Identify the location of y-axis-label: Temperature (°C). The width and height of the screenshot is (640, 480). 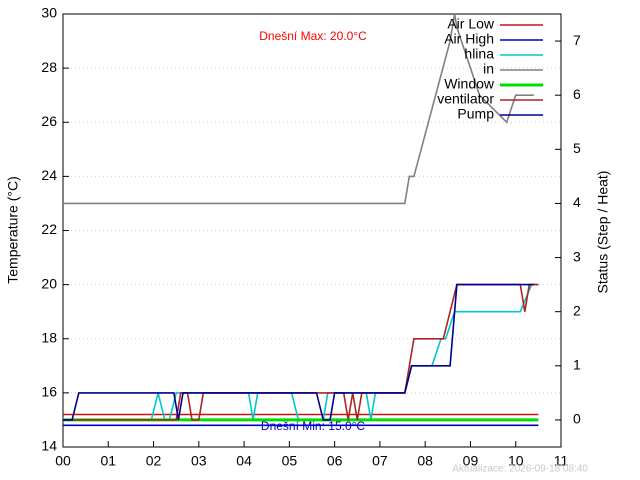
(13, 230).